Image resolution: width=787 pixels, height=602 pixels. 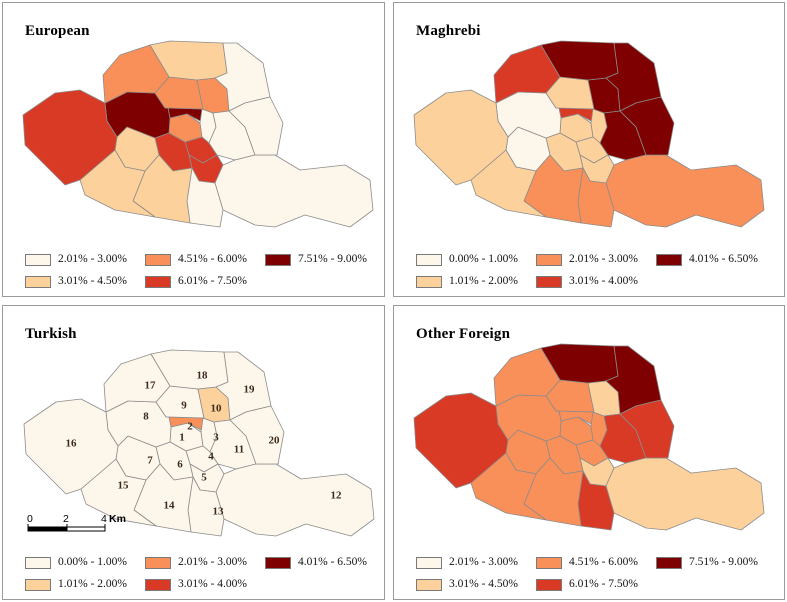 I want to click on scale-bar-graphic, so click(x=66, y=528).